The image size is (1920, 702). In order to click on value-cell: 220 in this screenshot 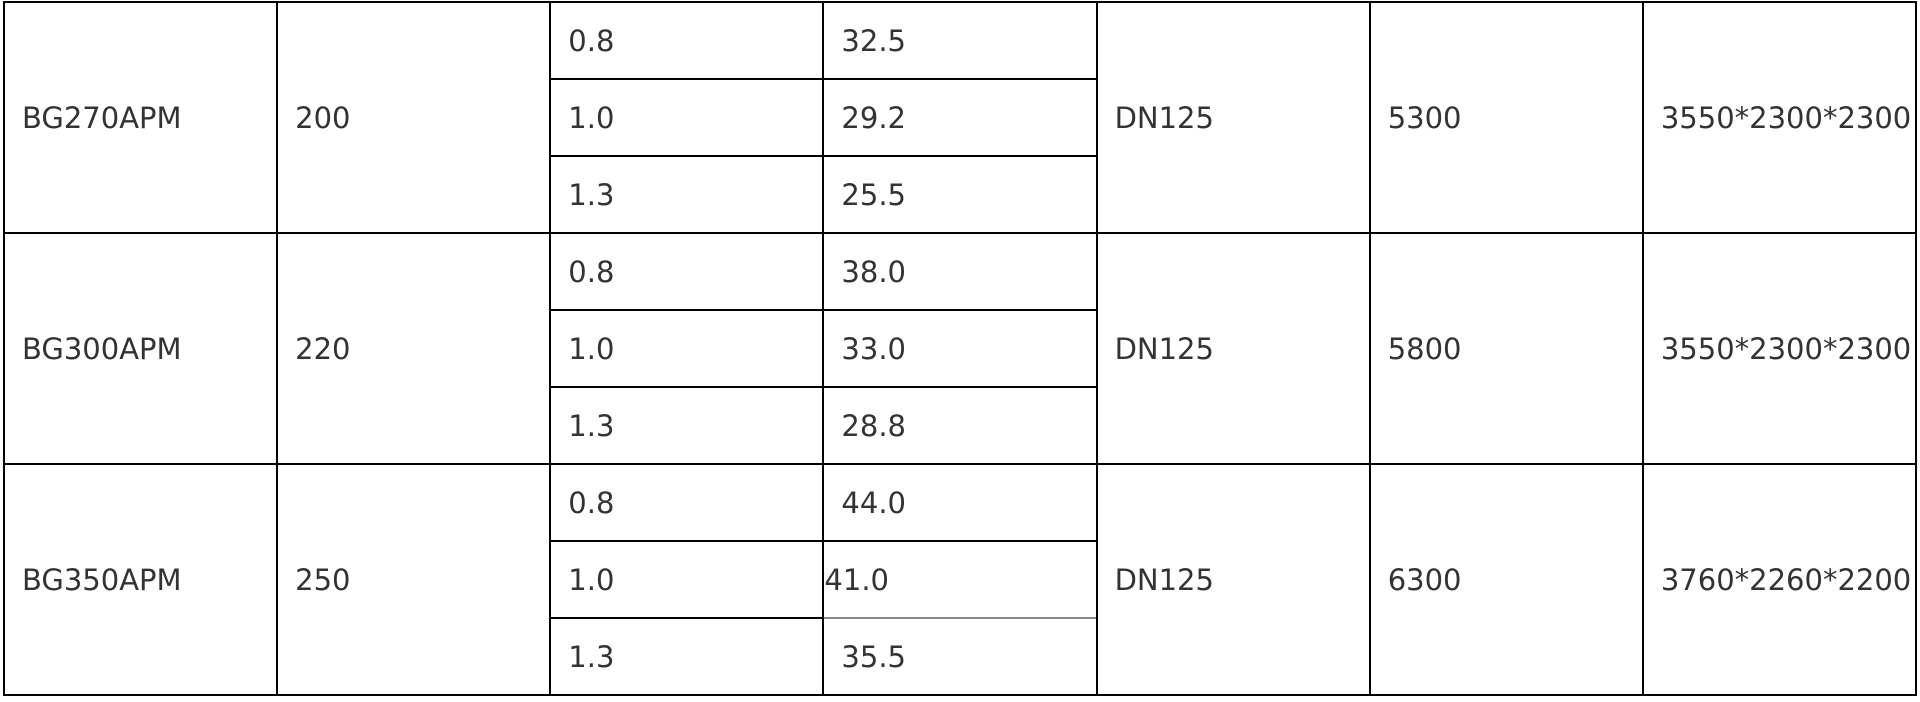, I will do `click(414, 348)`.